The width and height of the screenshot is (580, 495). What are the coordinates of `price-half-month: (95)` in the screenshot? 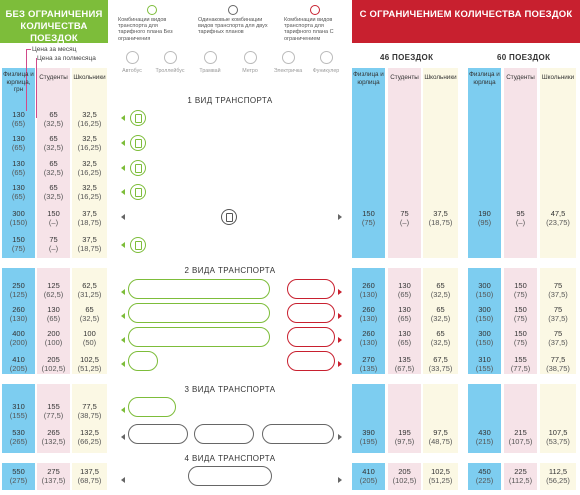 It's located at (484, 222).